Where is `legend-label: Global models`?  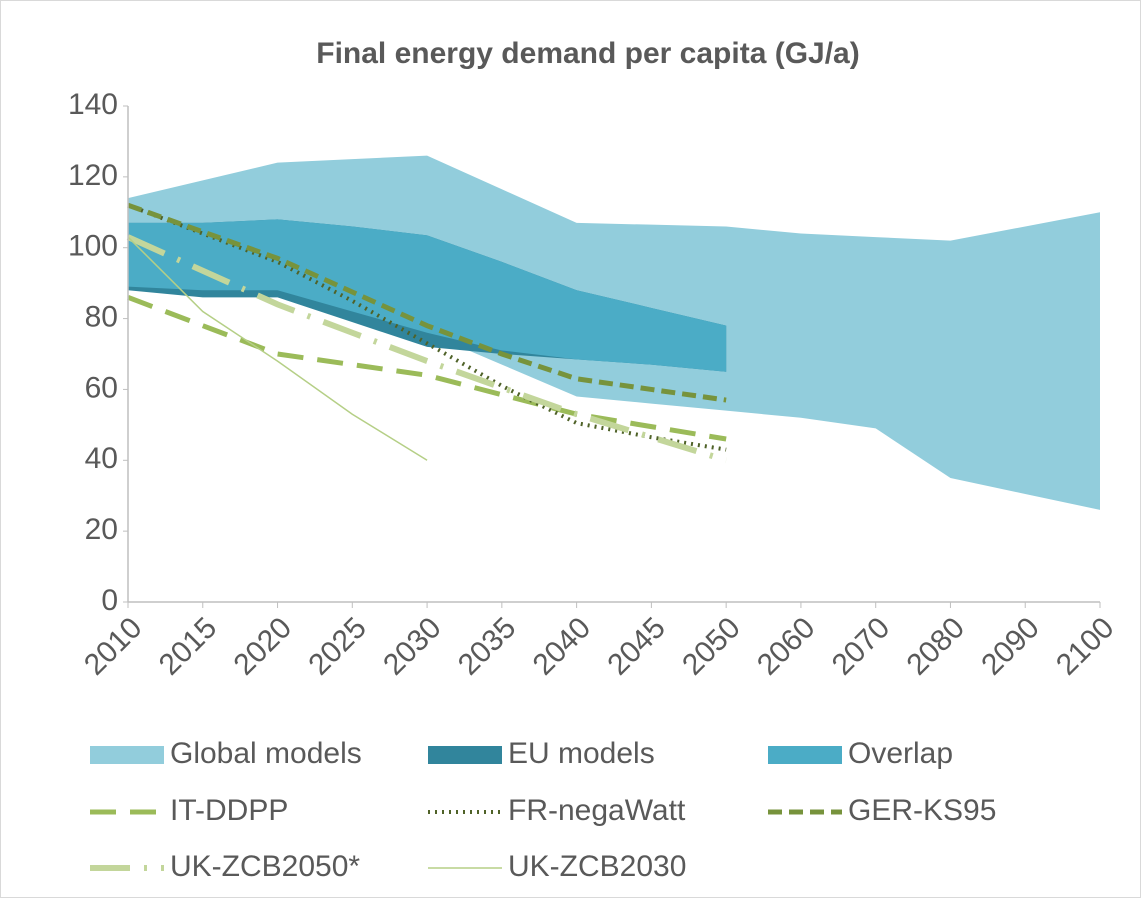
legend-label: Global models is located at coordinates (266, 753).